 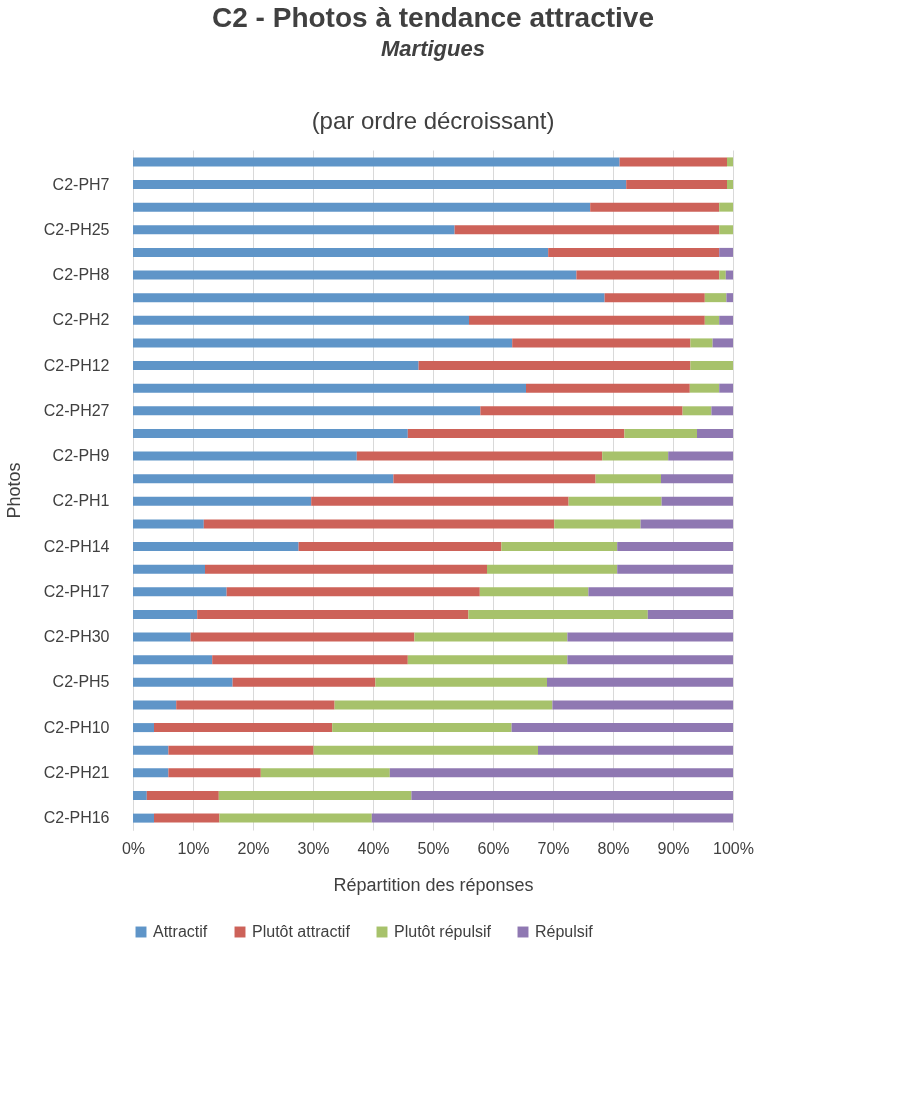 I want to click on legend-label: Répulsif, so click(x=564, y=931).